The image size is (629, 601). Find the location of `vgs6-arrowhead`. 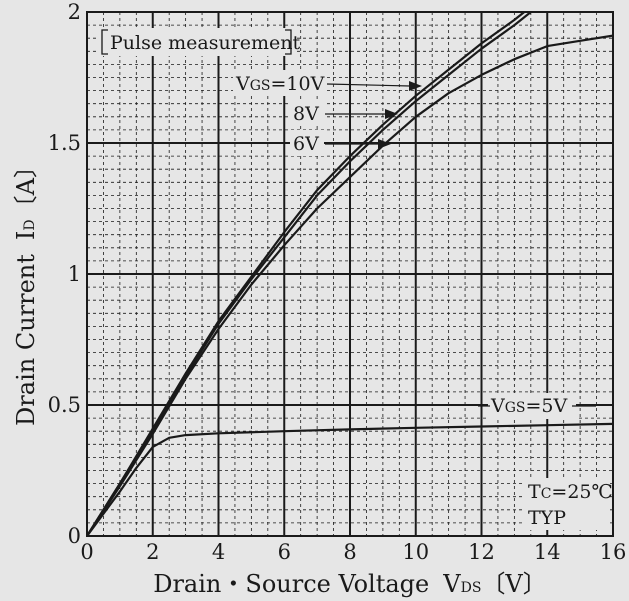

vgs6-arrowhead is located at coordinates (384, 144).